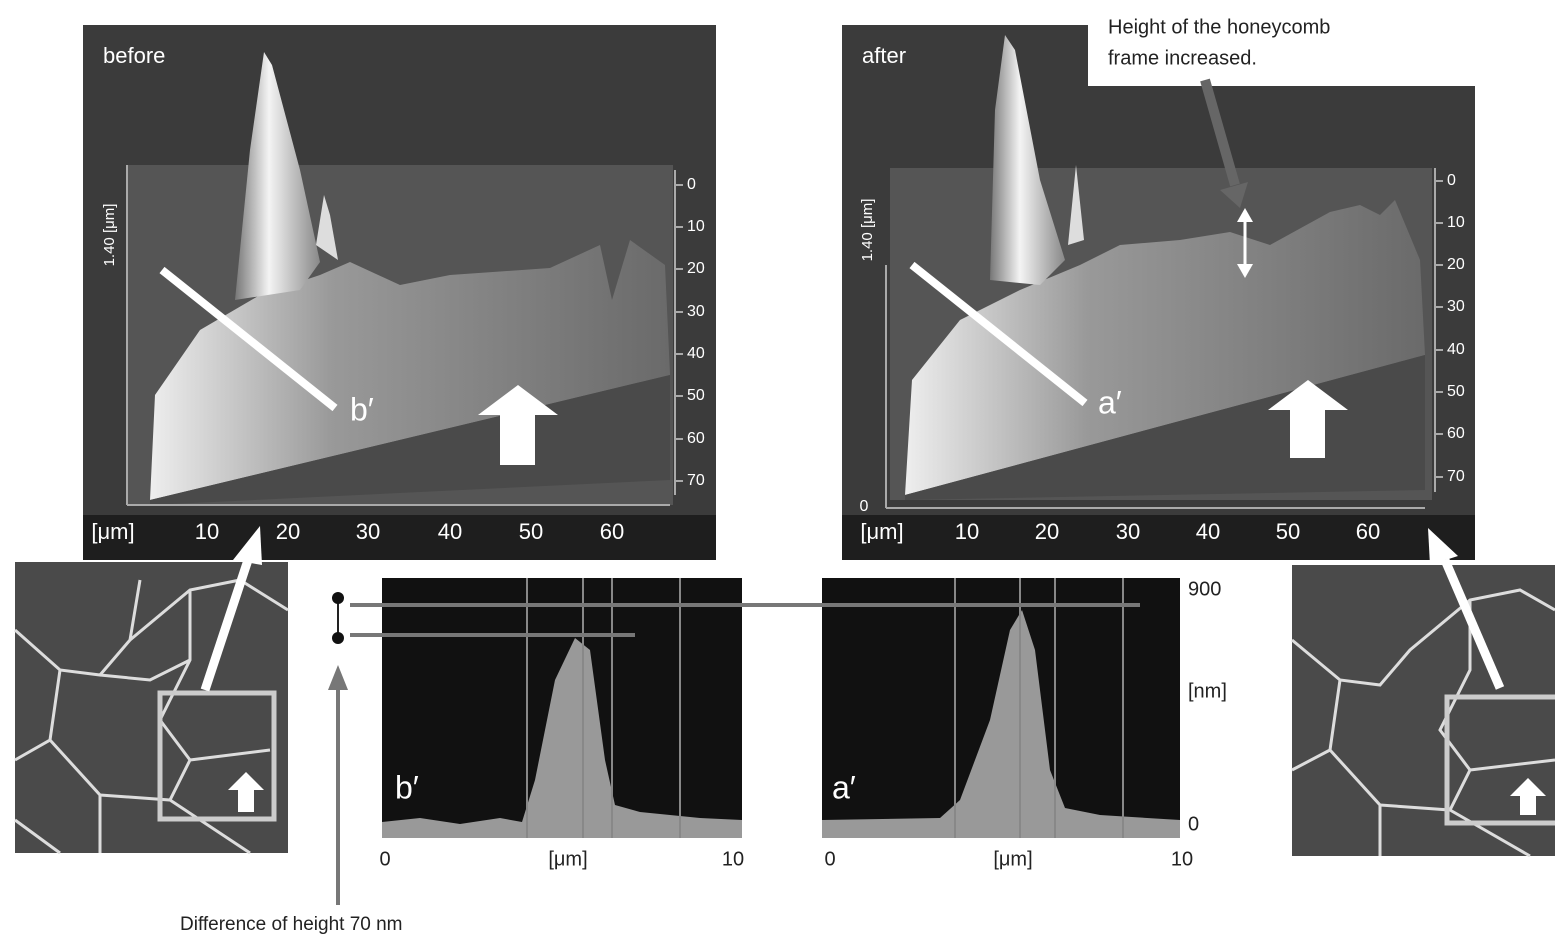  I want to click on annotation: frame increased., so click(1182, 58).